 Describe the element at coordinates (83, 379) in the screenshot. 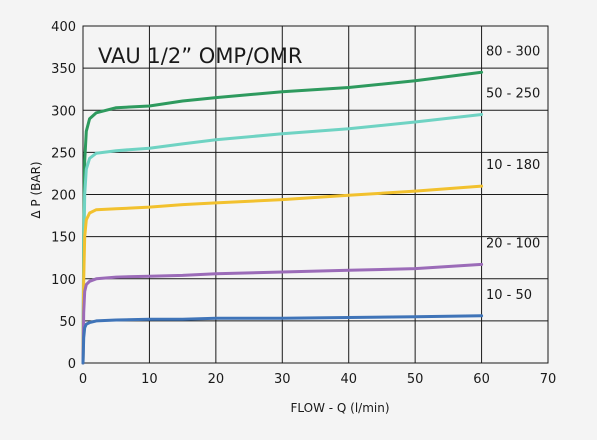

I see `x-tick-label: 0` at that location.